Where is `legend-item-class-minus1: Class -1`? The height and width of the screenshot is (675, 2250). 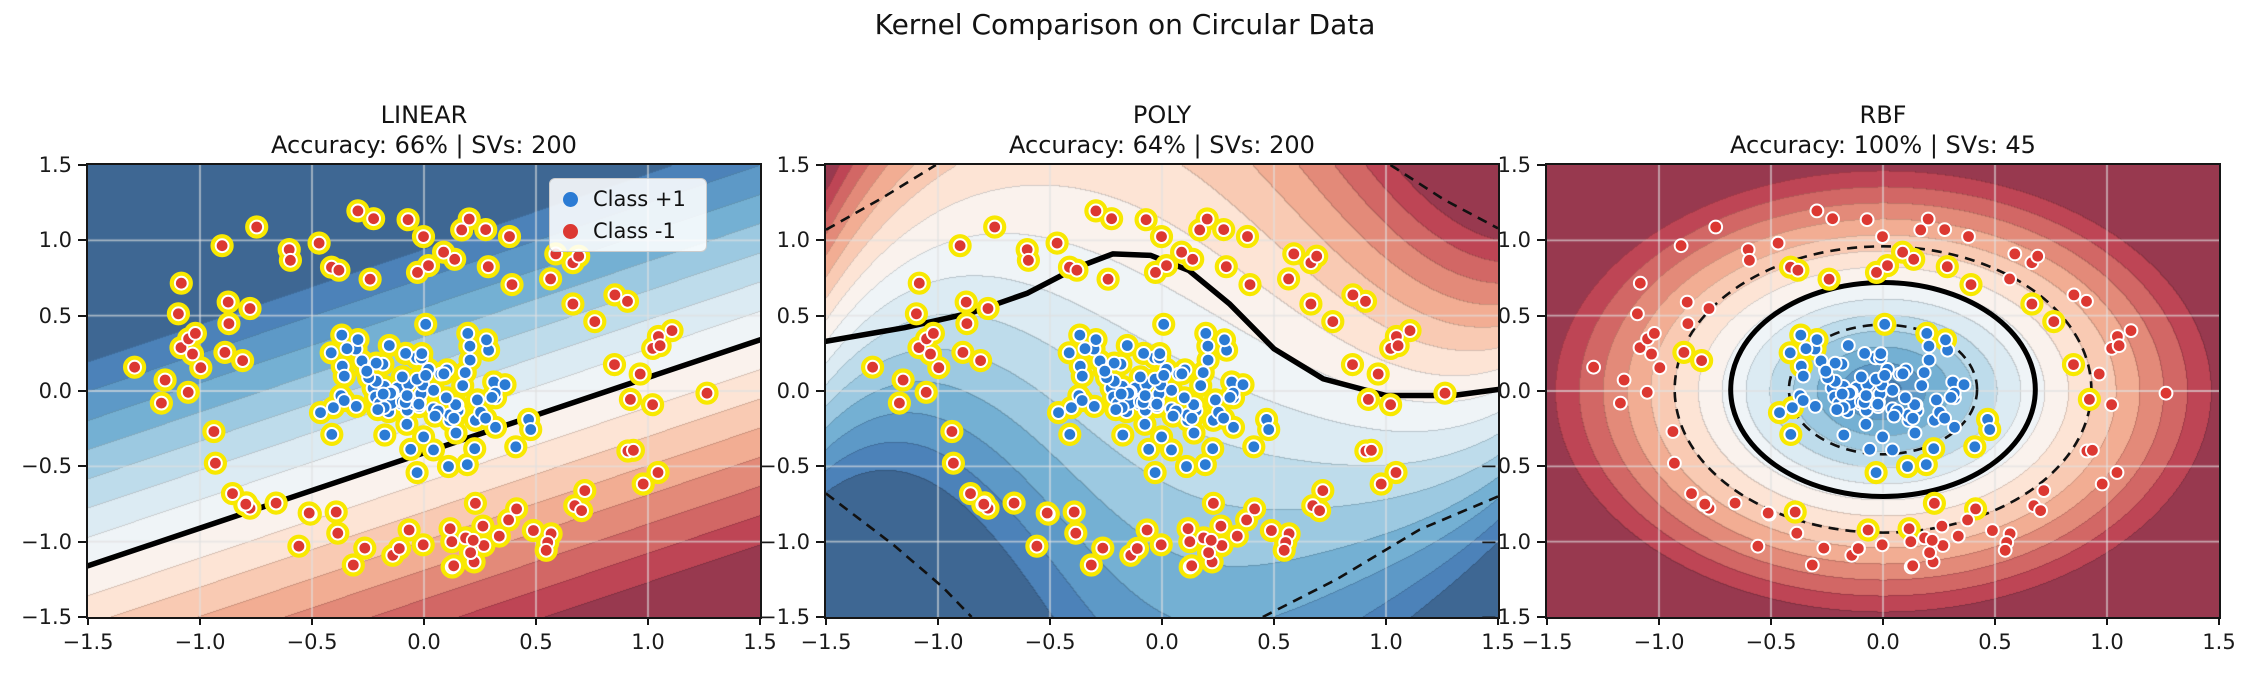
legend-item-class-minus1: Class -1 is located at coordinates (624, 231).